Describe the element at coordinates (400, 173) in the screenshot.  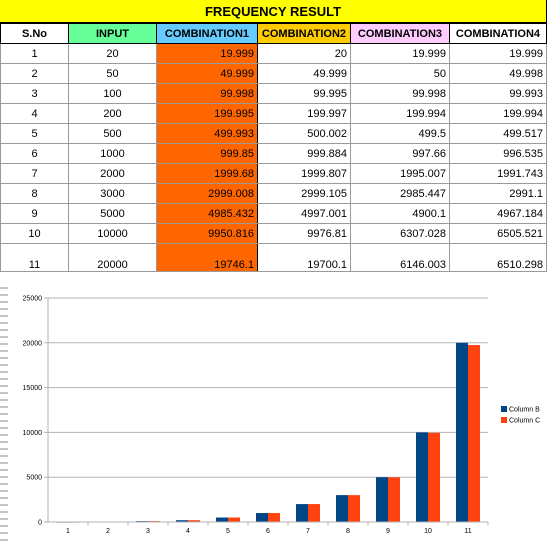
I see `table-cell: 1995.007` at that location.